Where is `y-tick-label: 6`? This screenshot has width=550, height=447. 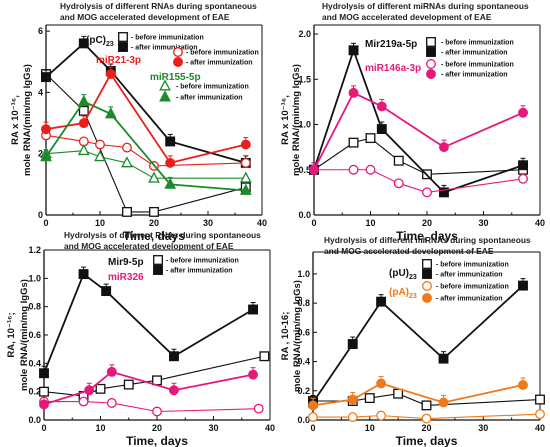 y-tick-label: 6 is located at coordinates (40, 31).